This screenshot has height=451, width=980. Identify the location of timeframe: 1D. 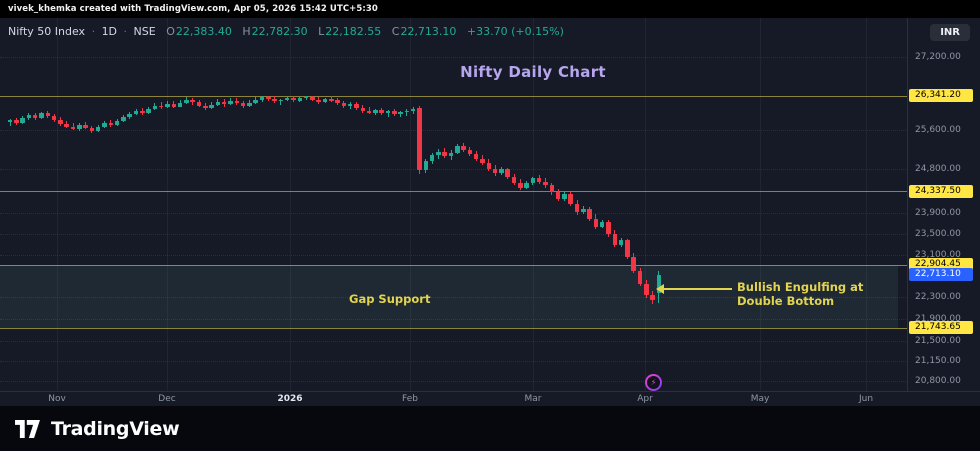
(109, 31).